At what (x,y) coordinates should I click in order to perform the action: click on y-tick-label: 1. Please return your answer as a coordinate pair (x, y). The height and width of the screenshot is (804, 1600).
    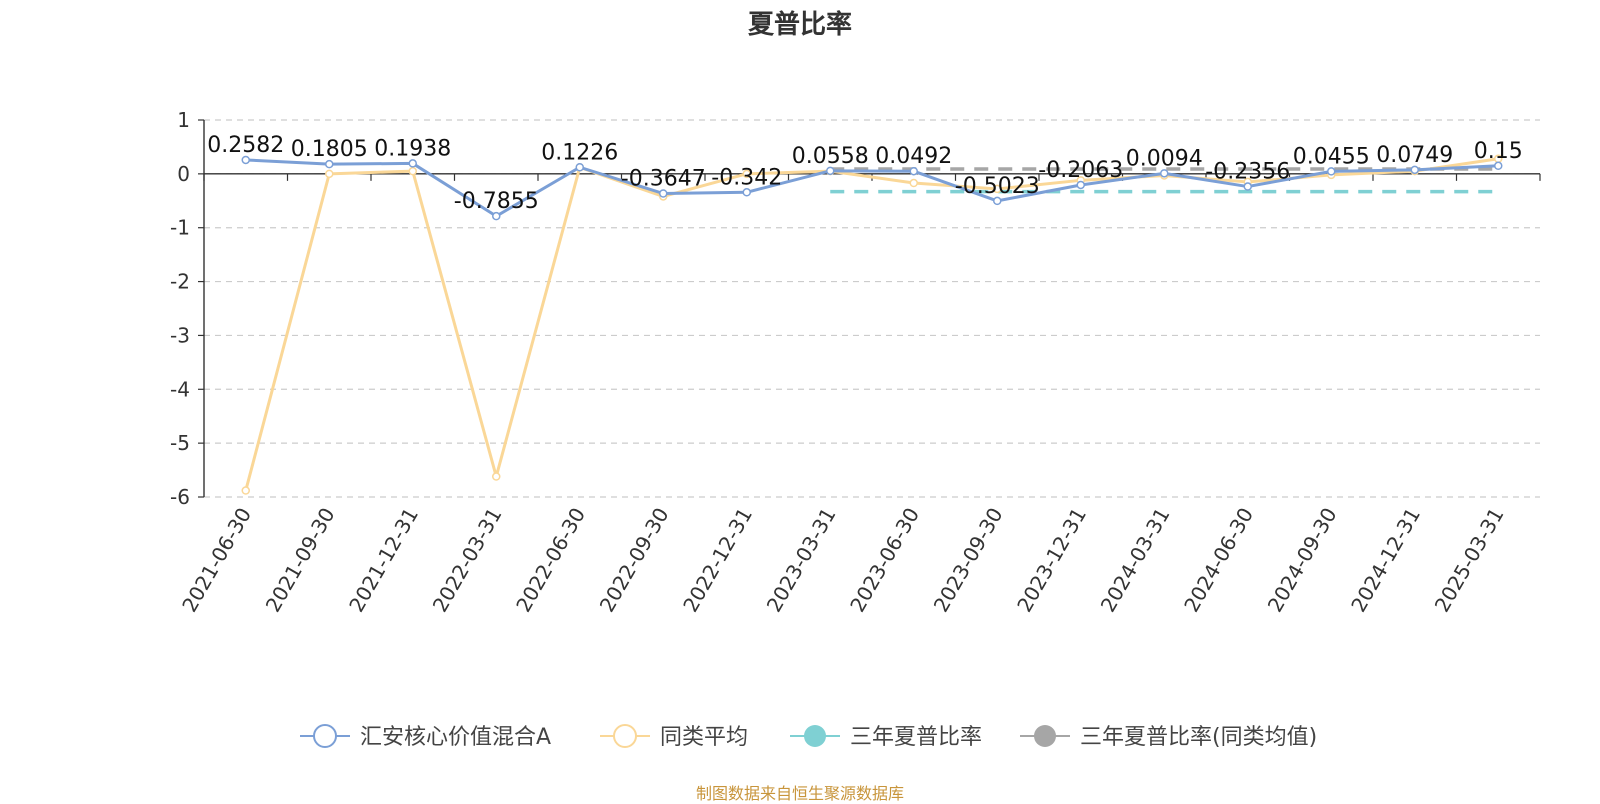
    Looking at the image, I should click on (183, 120).